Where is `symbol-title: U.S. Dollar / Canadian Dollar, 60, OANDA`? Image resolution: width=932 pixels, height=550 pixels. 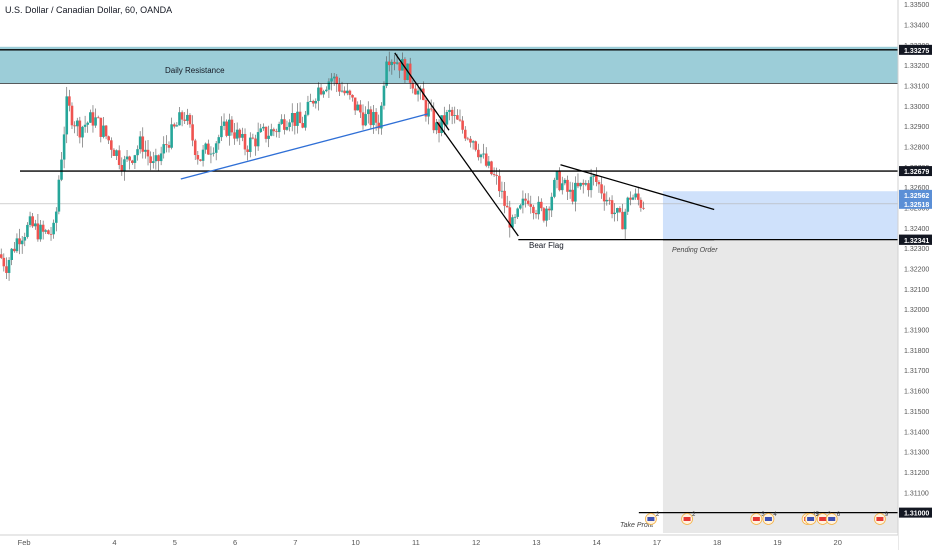 symbol-title: U.S. Dollar / Canadian Dollar, 60, OANDA is located at coordinates (89, 10).